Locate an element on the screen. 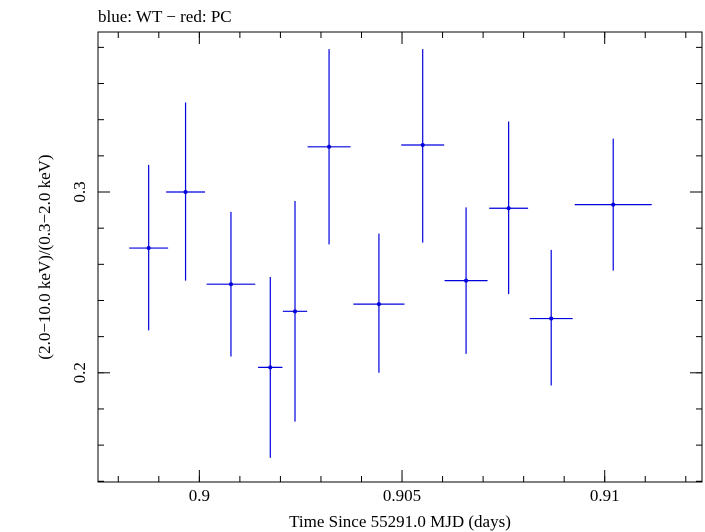  y-axis-label: (2.0−10.0 keV)/(0.3−2.0 keV) is located at coordinates (44, 256).